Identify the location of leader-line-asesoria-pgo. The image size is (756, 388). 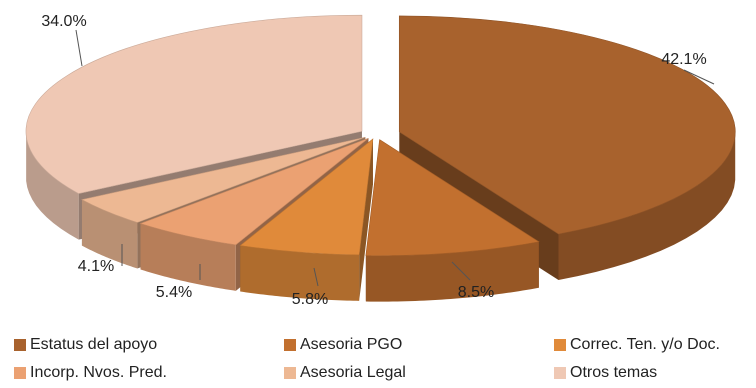
(461, 271).